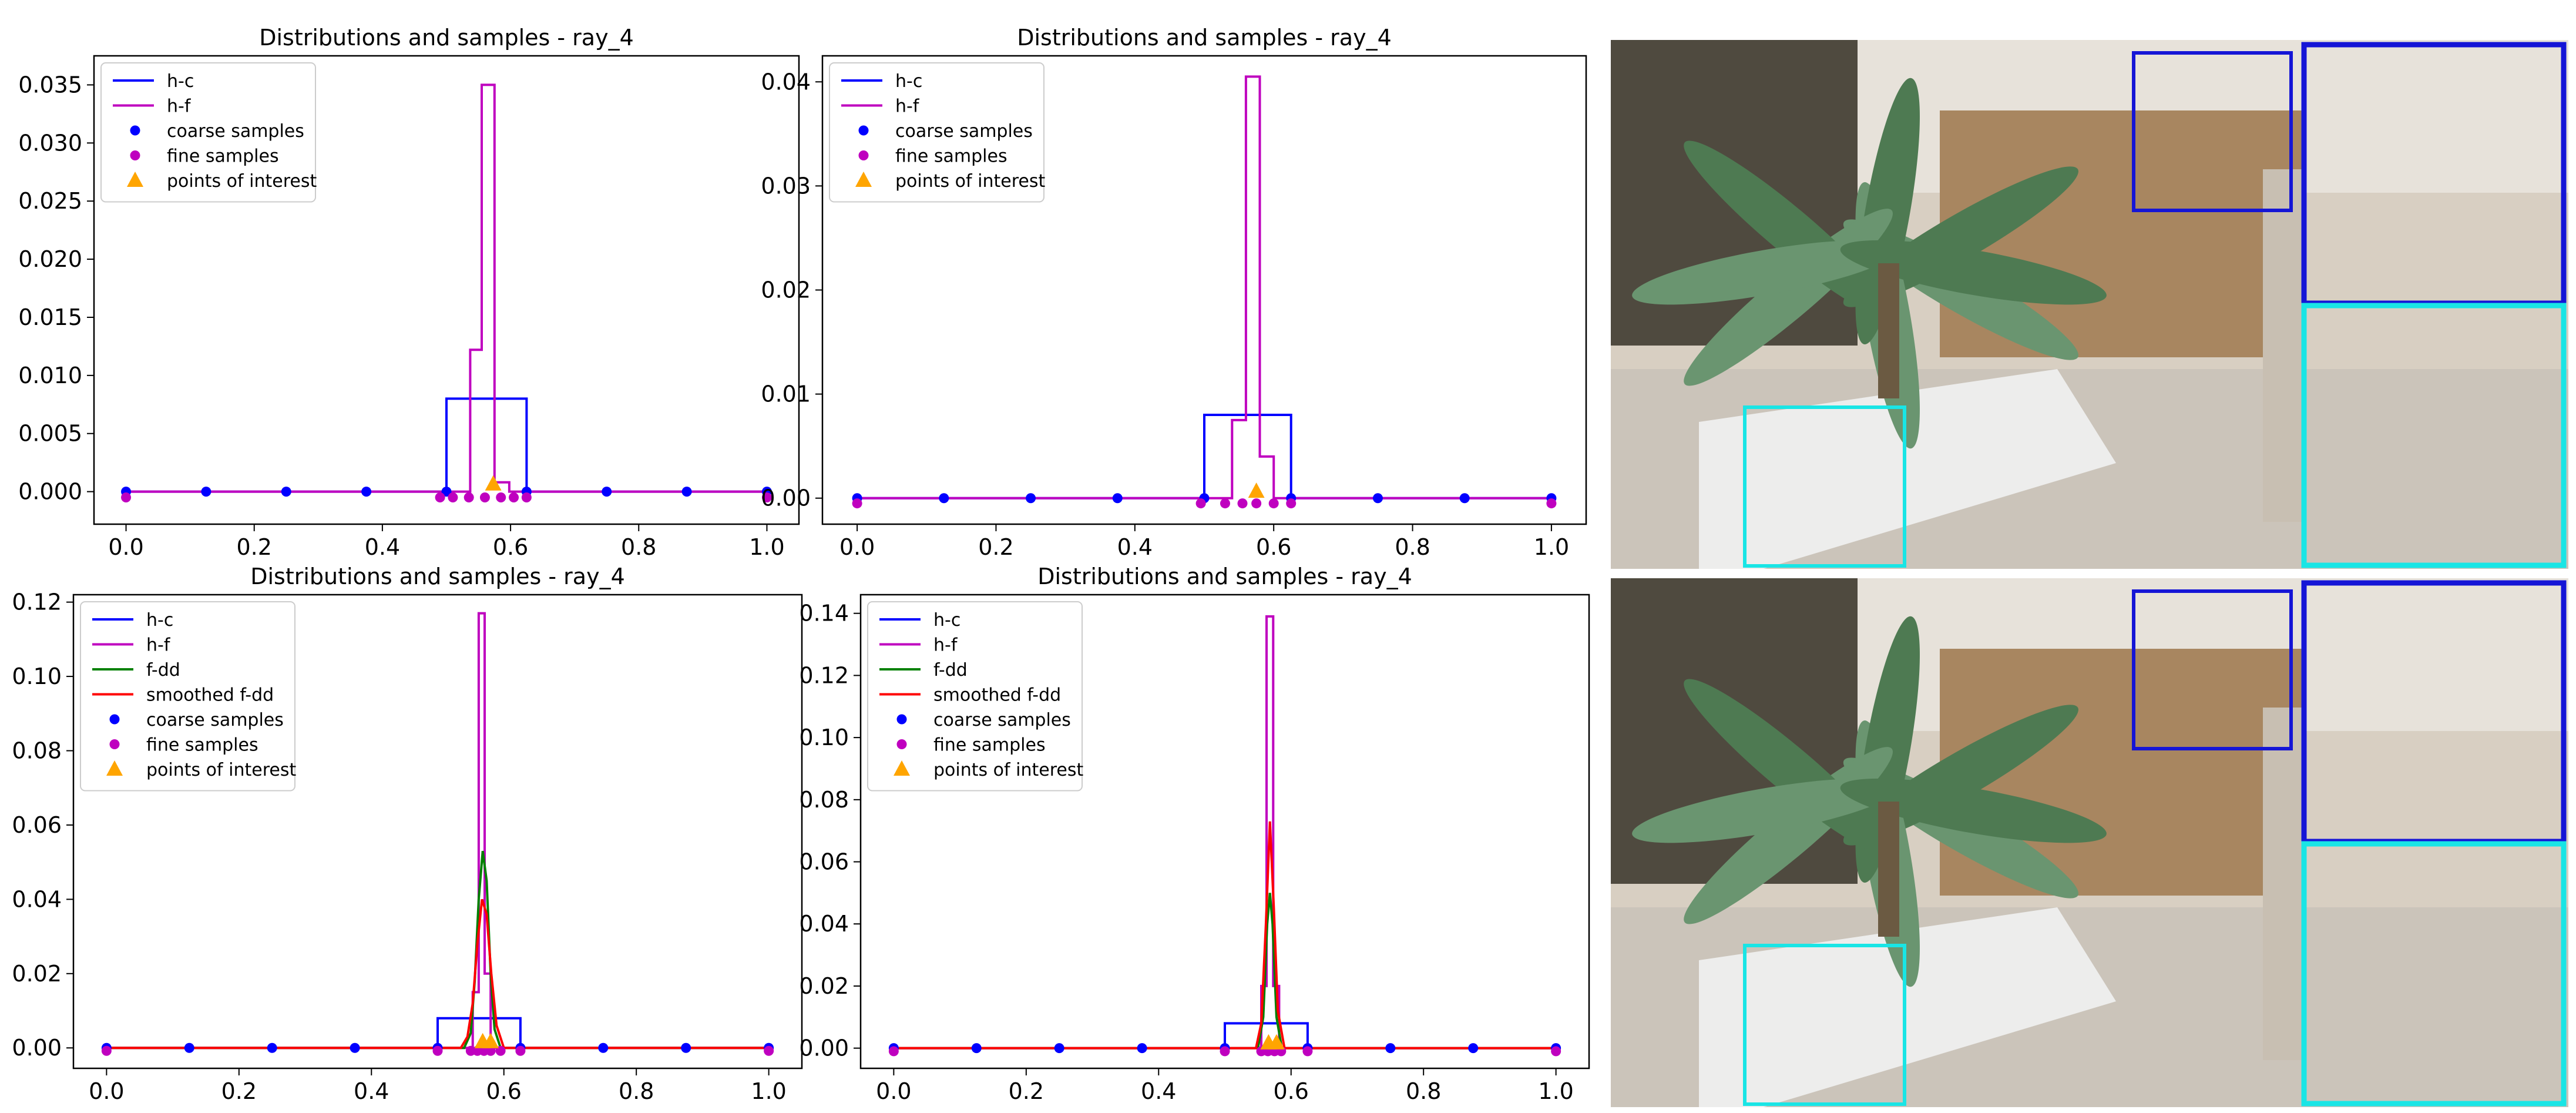  Describe the element at coordinates (786, 394) in the screenshot. I see `y-tick-label: 0.01` at that location.